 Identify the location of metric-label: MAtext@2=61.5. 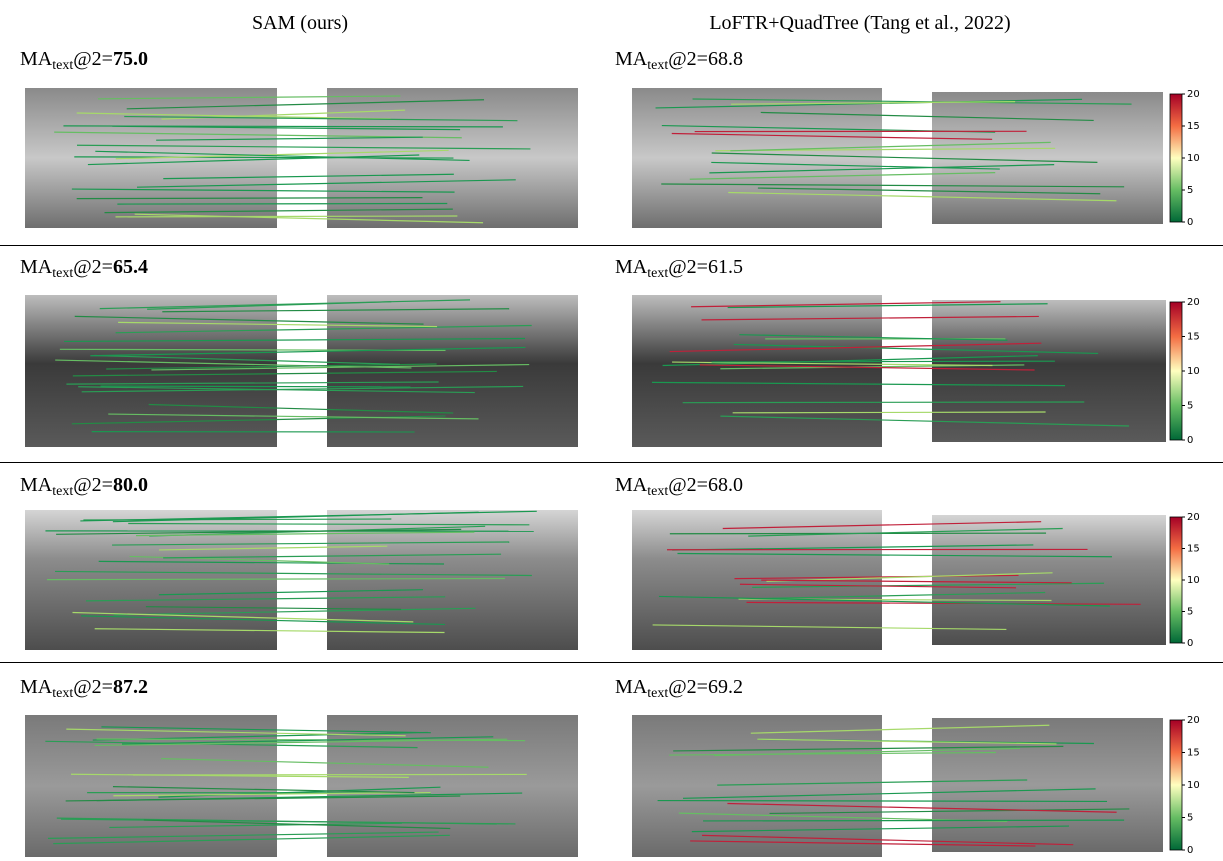
(679, 269).